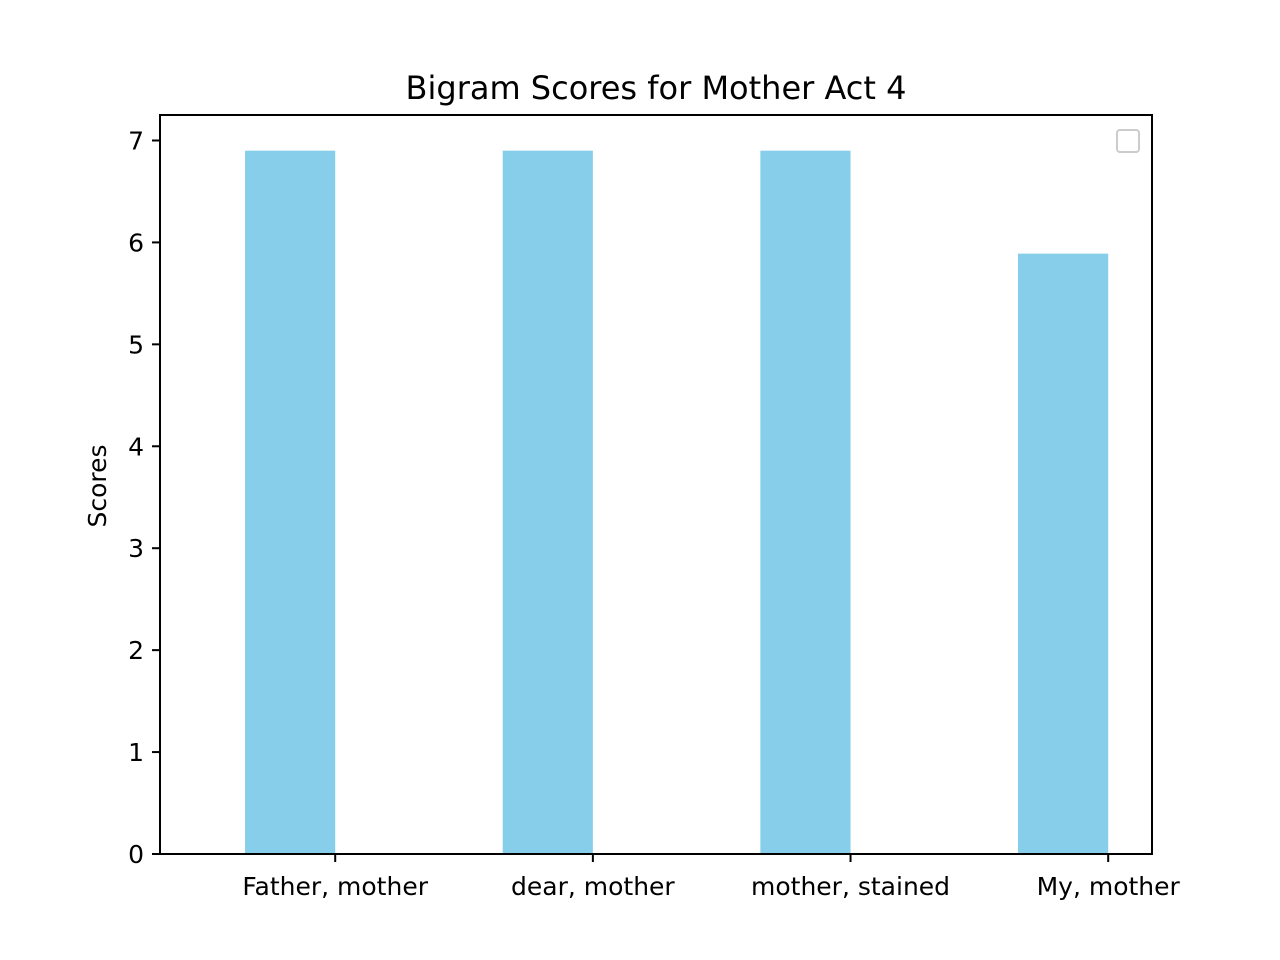 This screenshot has height=960, width=1280. What do you see at coordinates (136, 446) in the screenshot?
I see `y-tick-label: 4` at bounding box center [136, 446].